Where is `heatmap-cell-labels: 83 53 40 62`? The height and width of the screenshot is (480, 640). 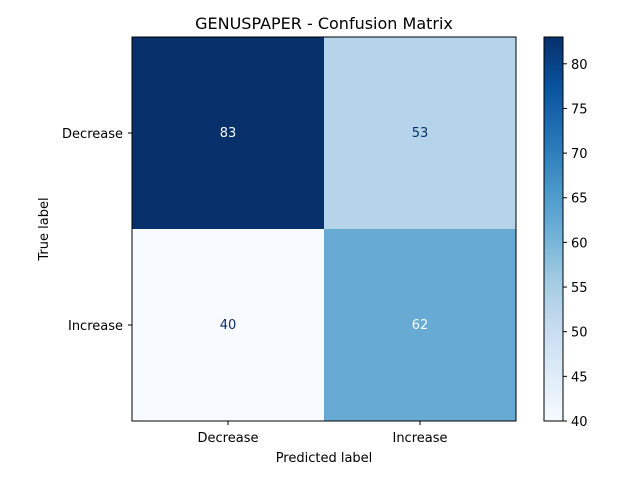
heatmap-cell-labels: 83 53 40 62 is located at coordinates (324, 229).